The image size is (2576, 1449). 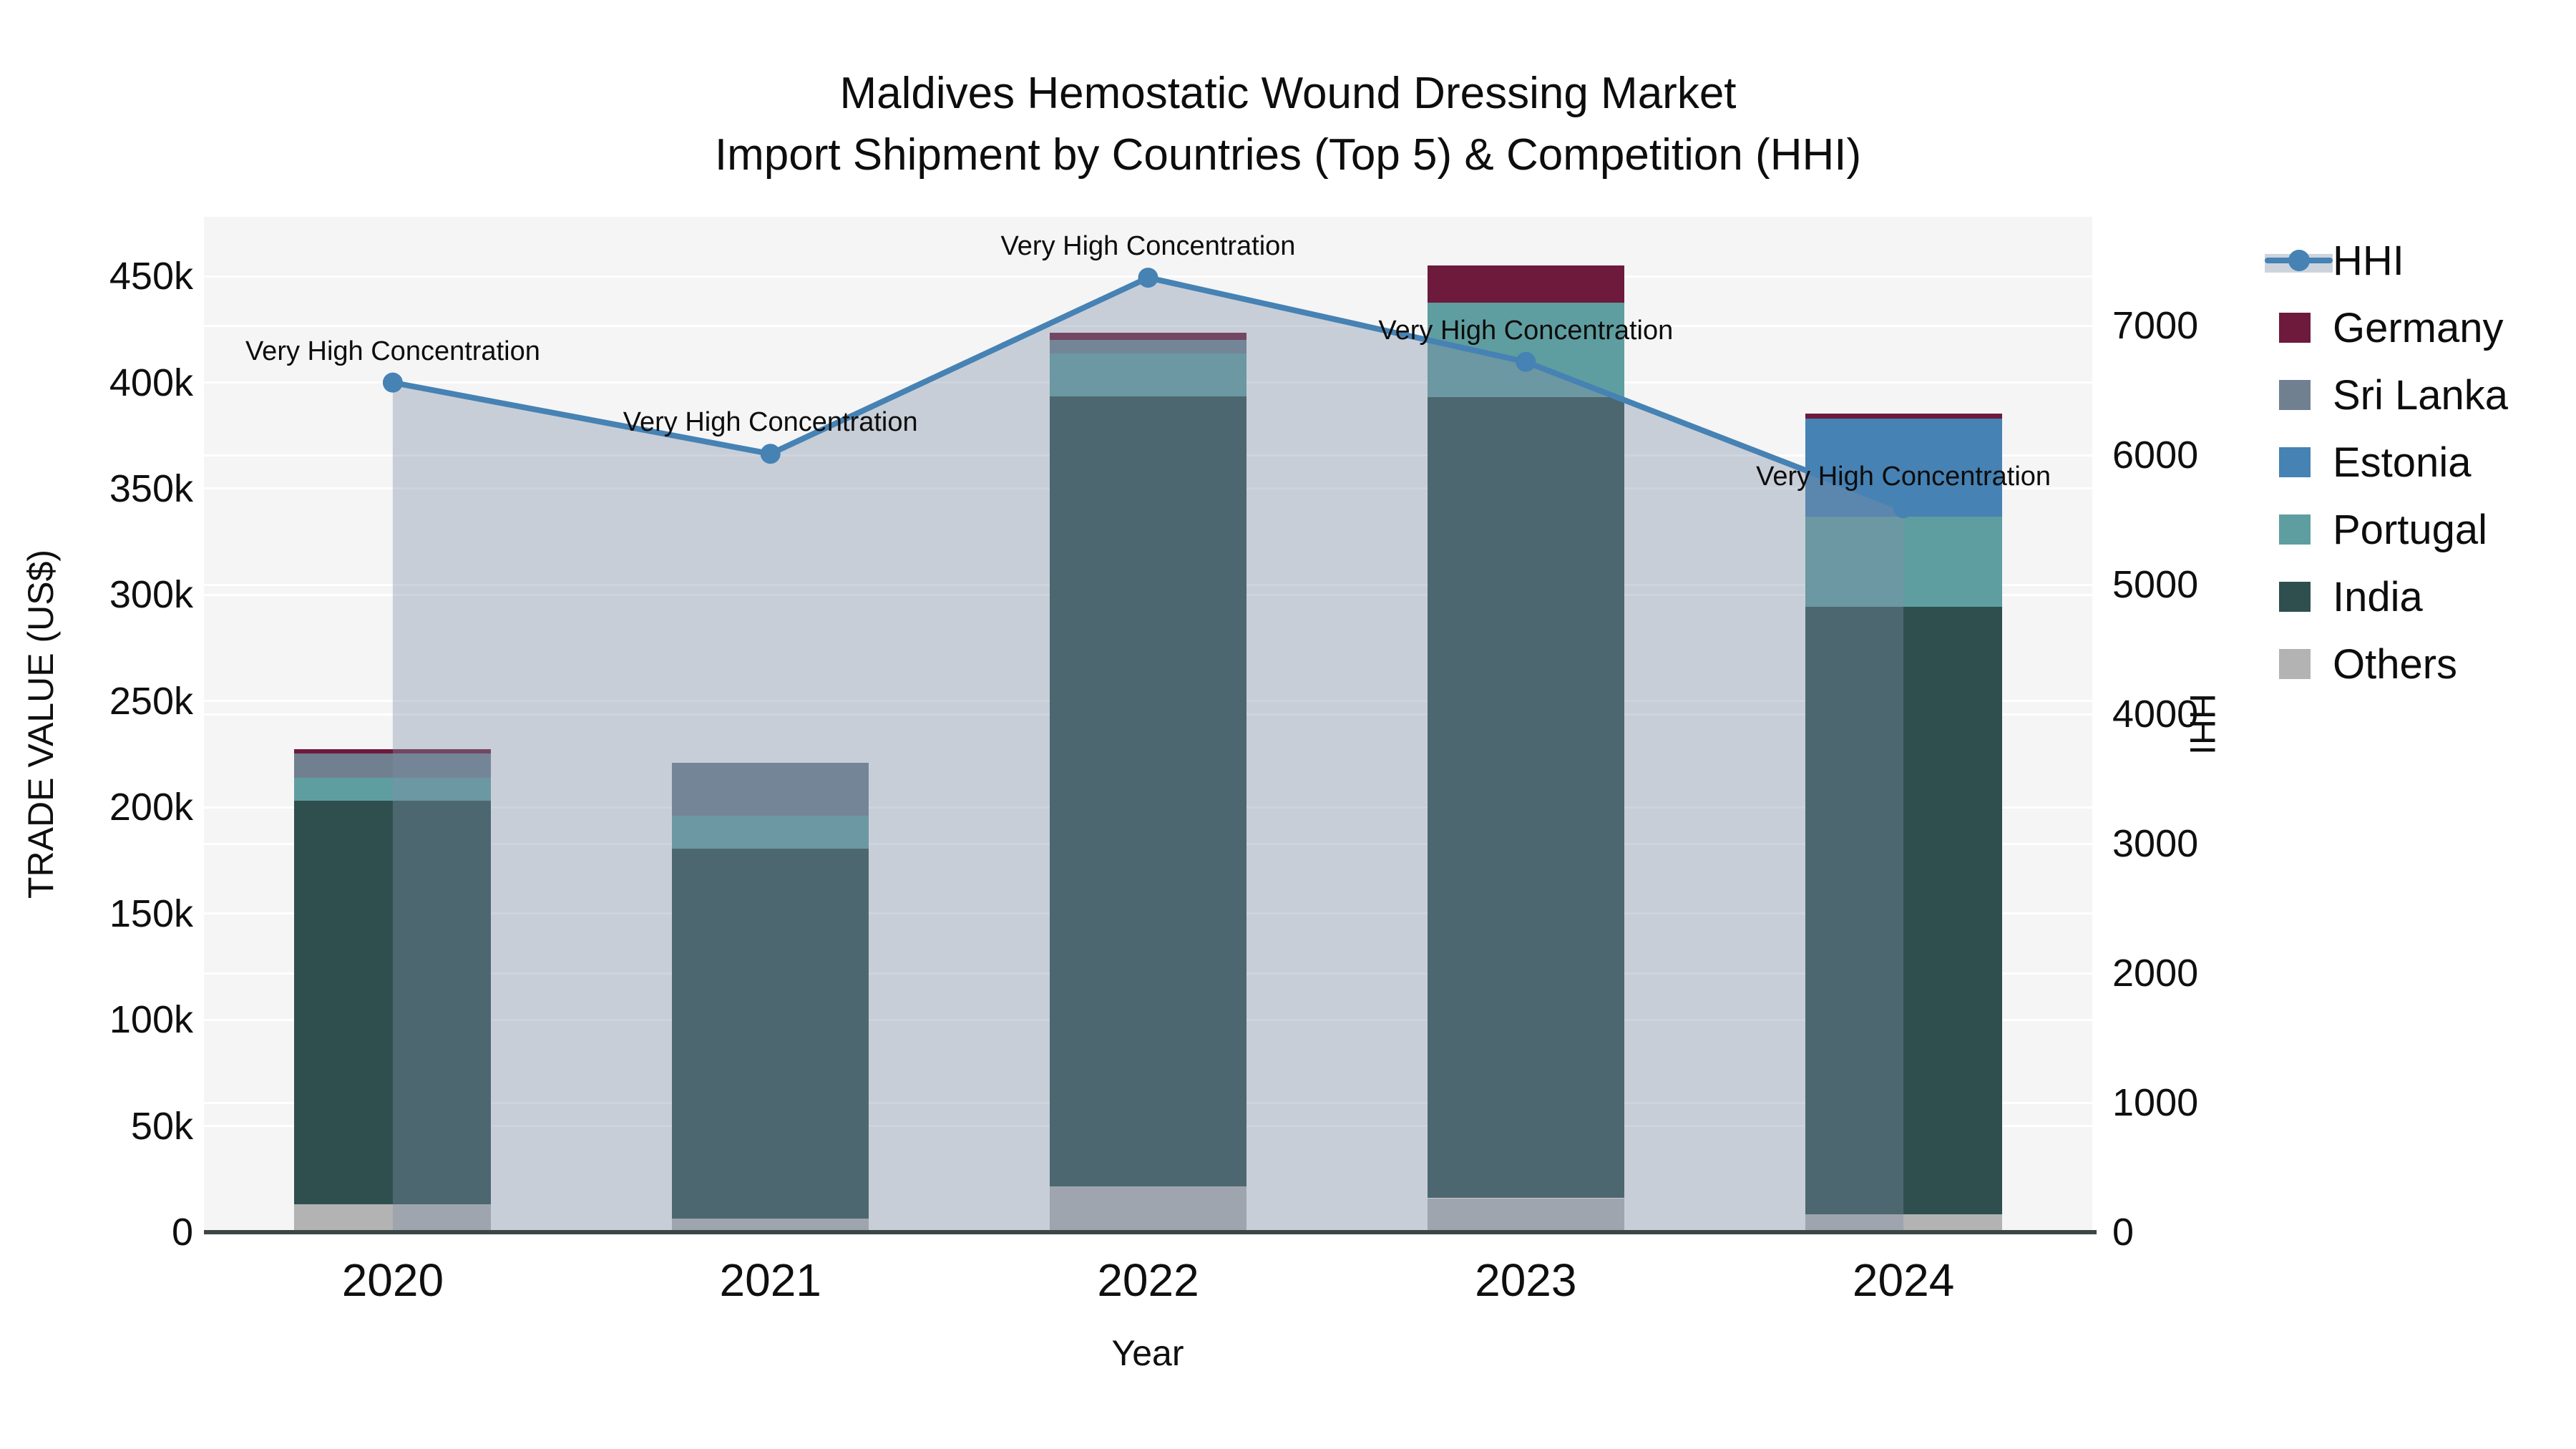 I want to click on legend-glyph-germany, so click(x=2299, y=327).